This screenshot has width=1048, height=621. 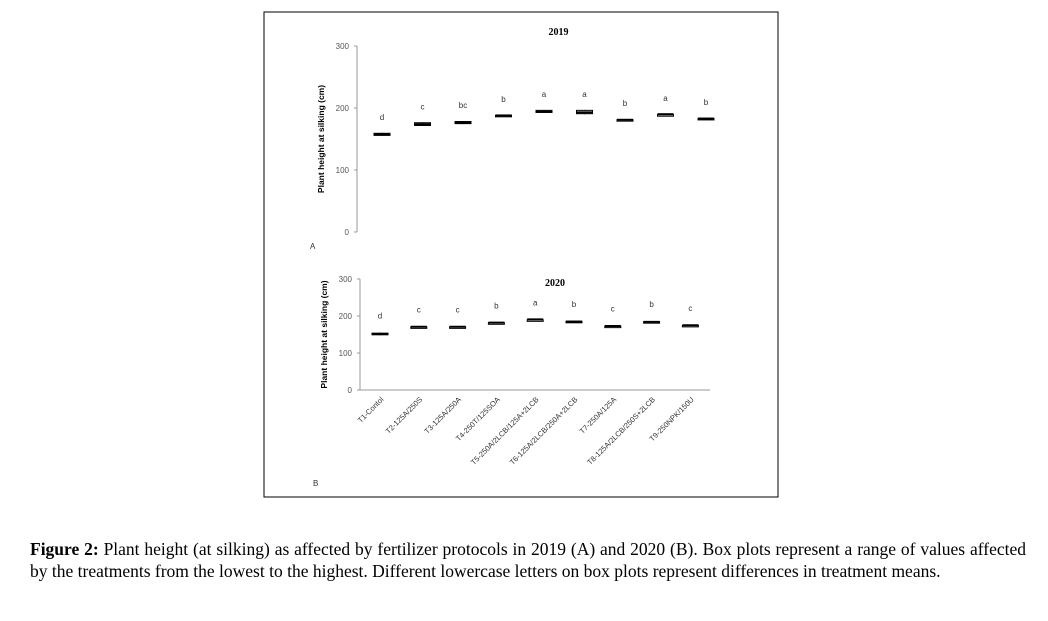 What do you see at coordinates (544, 431) in the screenshot?
I see `x-tick-label: T6-125A/2LCB/250A+2LCB` at bounding box center [544, 431].